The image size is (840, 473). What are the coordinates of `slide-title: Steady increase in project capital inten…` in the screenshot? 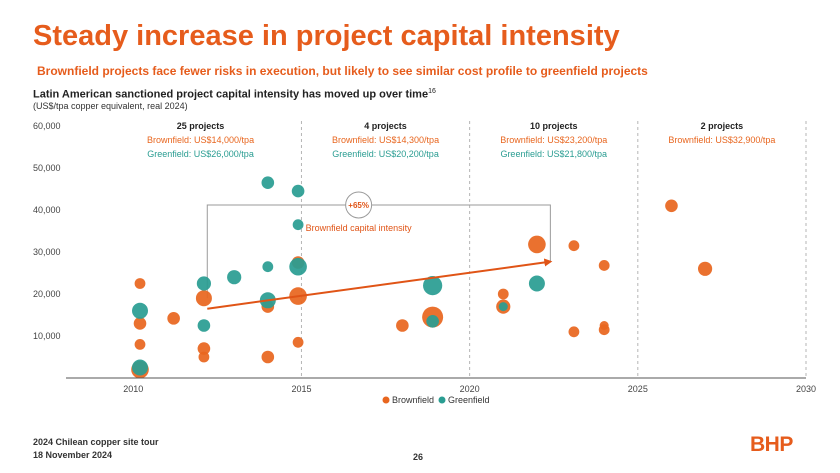 It's located at (326, 36).